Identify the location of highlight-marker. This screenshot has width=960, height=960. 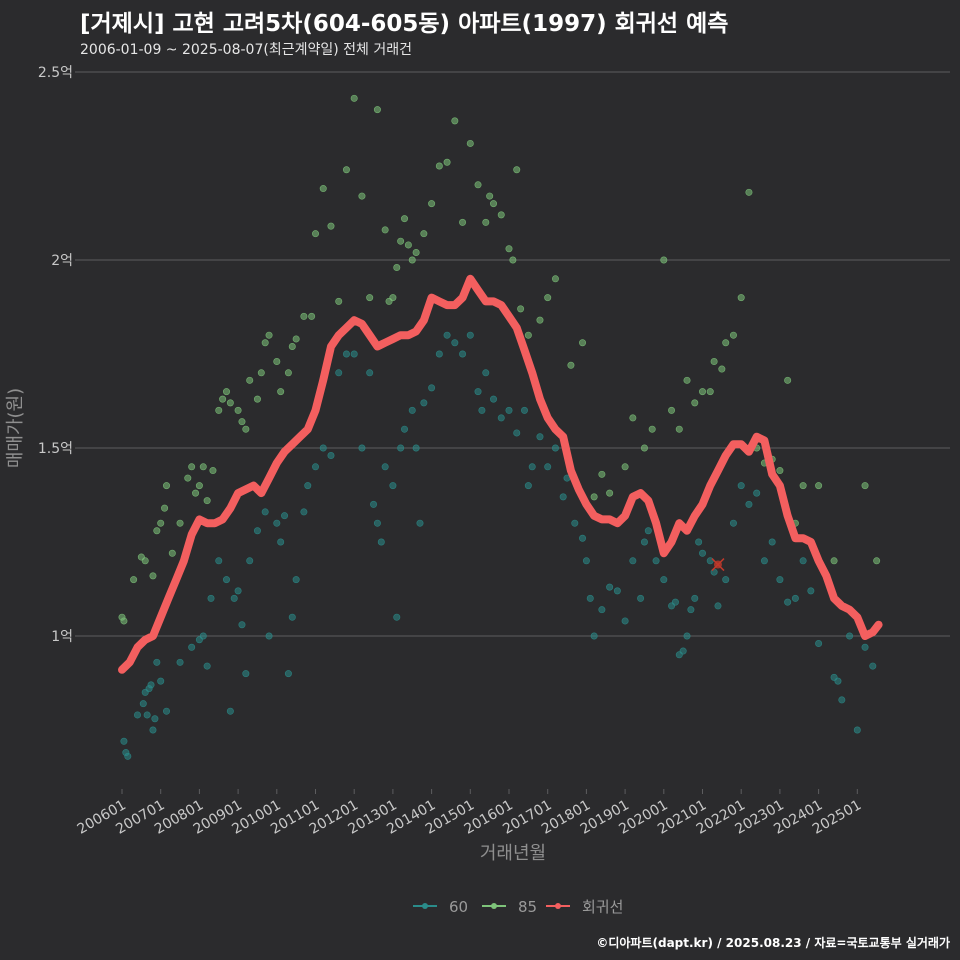
(718, 565).